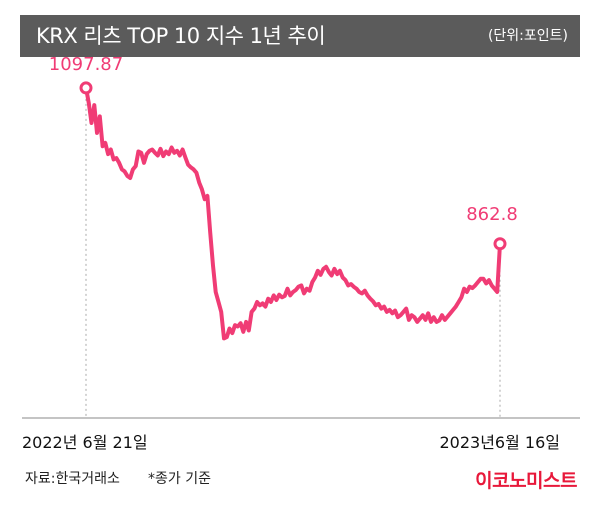  Describe the element at coordinates (500, 244) in the screenshot. I see `end-point-marker` at that location.